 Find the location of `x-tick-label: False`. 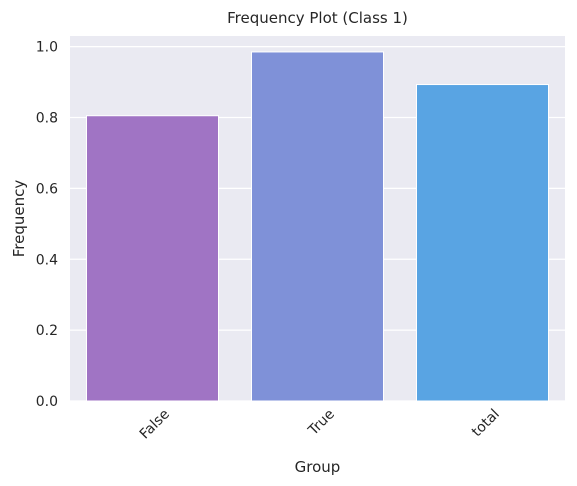

x-tick-label: False is located at coordinates (155, 424).